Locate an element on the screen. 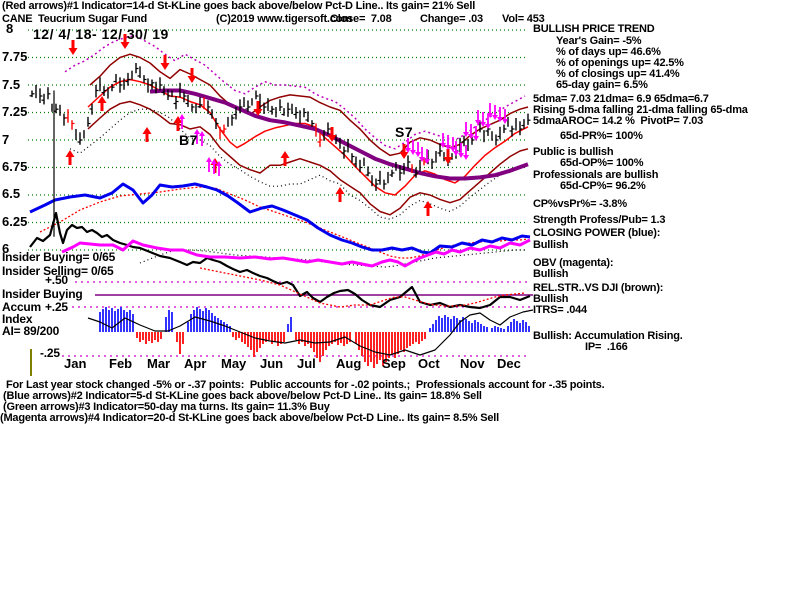  month-axis-label: Dec is located at coordinates (509, 363).